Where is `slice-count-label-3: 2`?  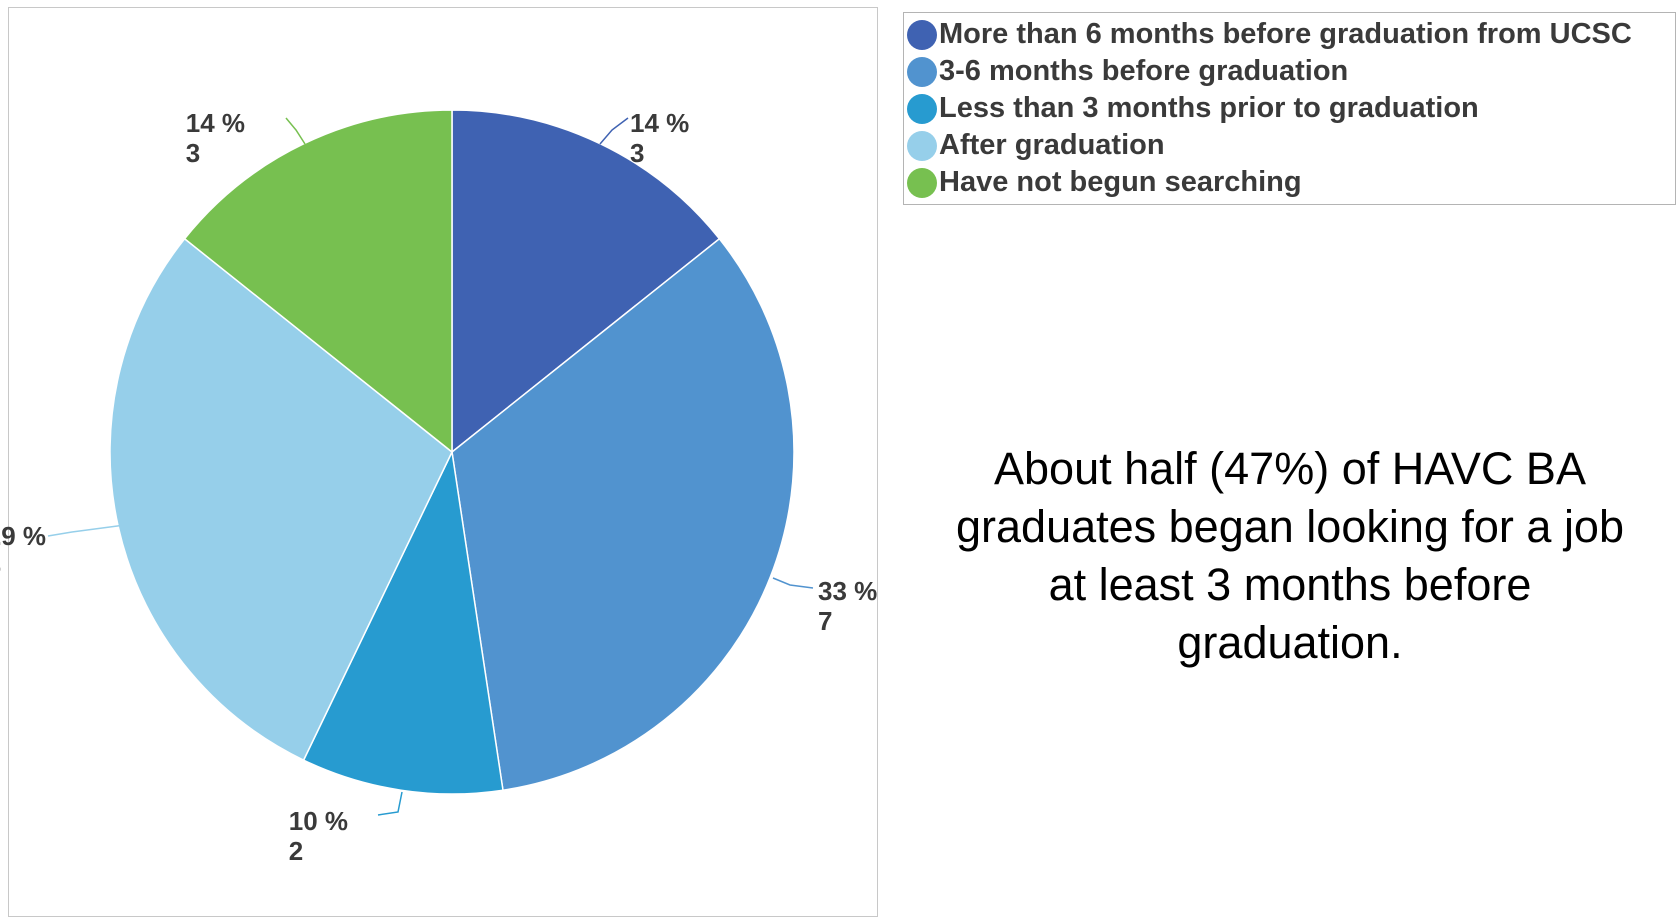
slice-count-label-3: 2 is located at coordinates (296, 851).